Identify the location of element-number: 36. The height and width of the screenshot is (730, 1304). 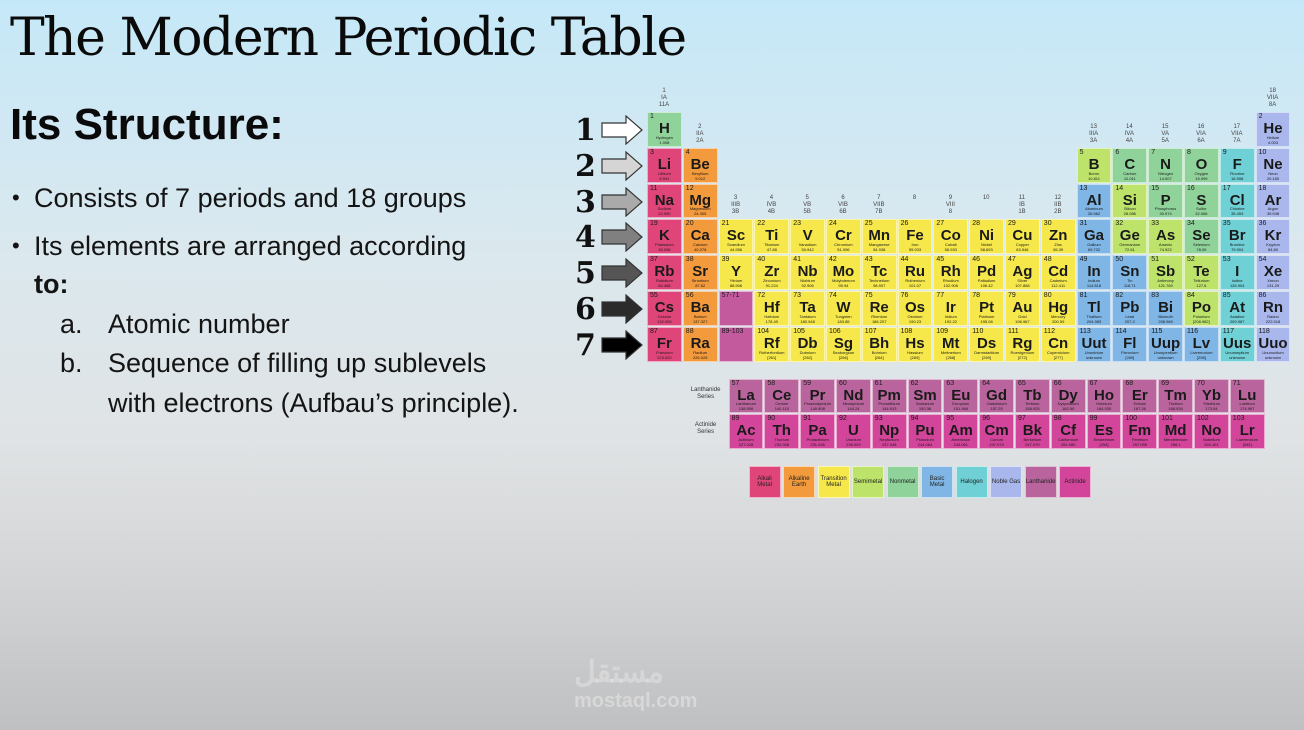
(1262, 224).